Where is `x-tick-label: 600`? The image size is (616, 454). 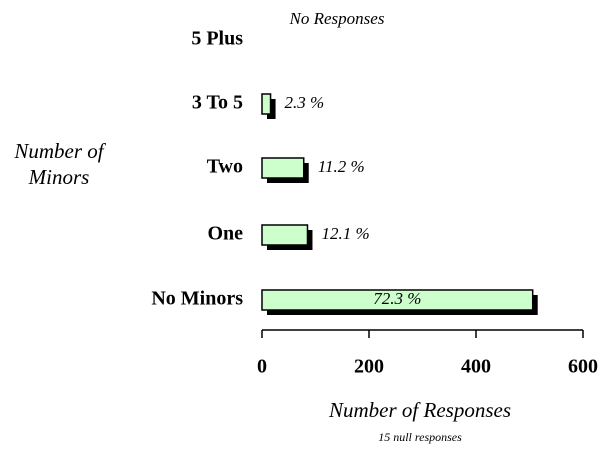 x-tick-label: 600 is located at coordinates (583, 367).